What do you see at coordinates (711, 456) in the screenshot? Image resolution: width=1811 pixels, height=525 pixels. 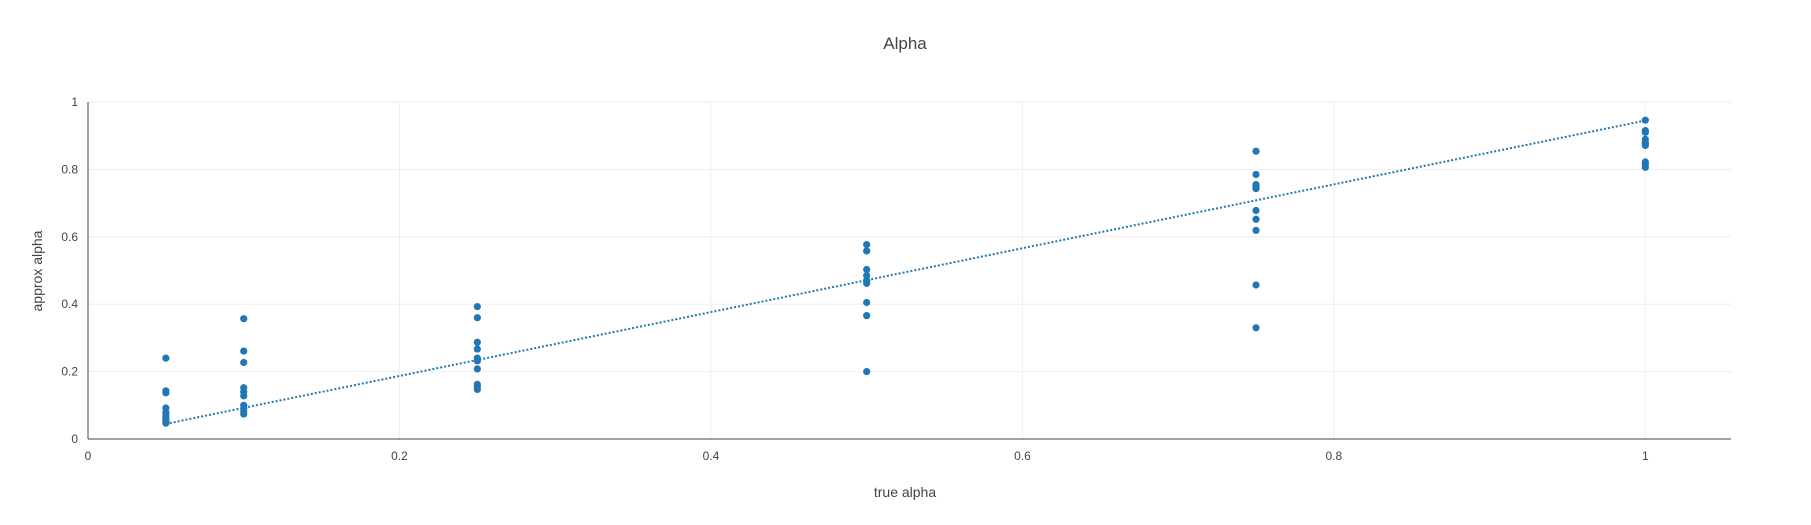 I see `x-tick-label: 0.4` at bounding box center [711, 456].